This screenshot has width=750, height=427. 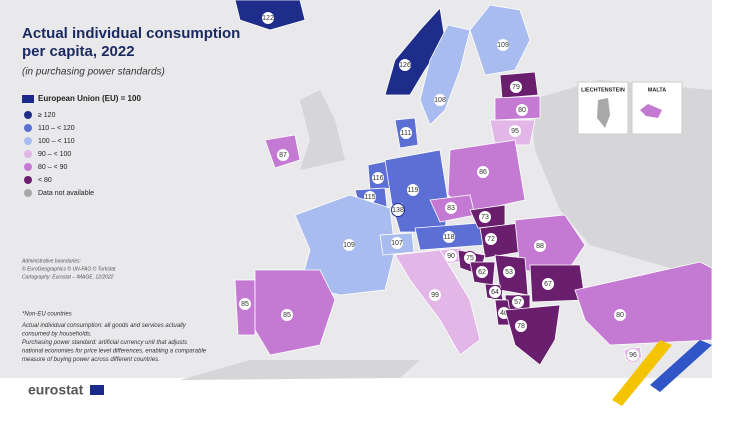 I want to click on legend-label: 90 – < 100, so click(x=54, y=154).